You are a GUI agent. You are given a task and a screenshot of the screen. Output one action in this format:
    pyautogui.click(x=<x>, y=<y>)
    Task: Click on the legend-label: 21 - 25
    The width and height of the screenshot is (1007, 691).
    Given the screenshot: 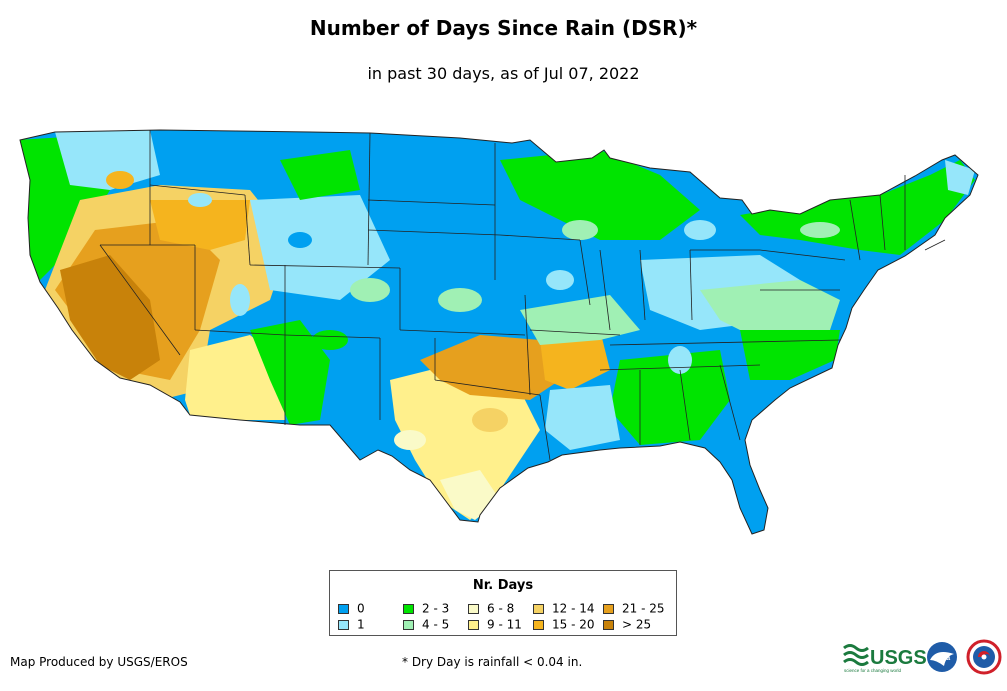 What is the action you would take?
    pyautogui.click(x=643, y=608)
    